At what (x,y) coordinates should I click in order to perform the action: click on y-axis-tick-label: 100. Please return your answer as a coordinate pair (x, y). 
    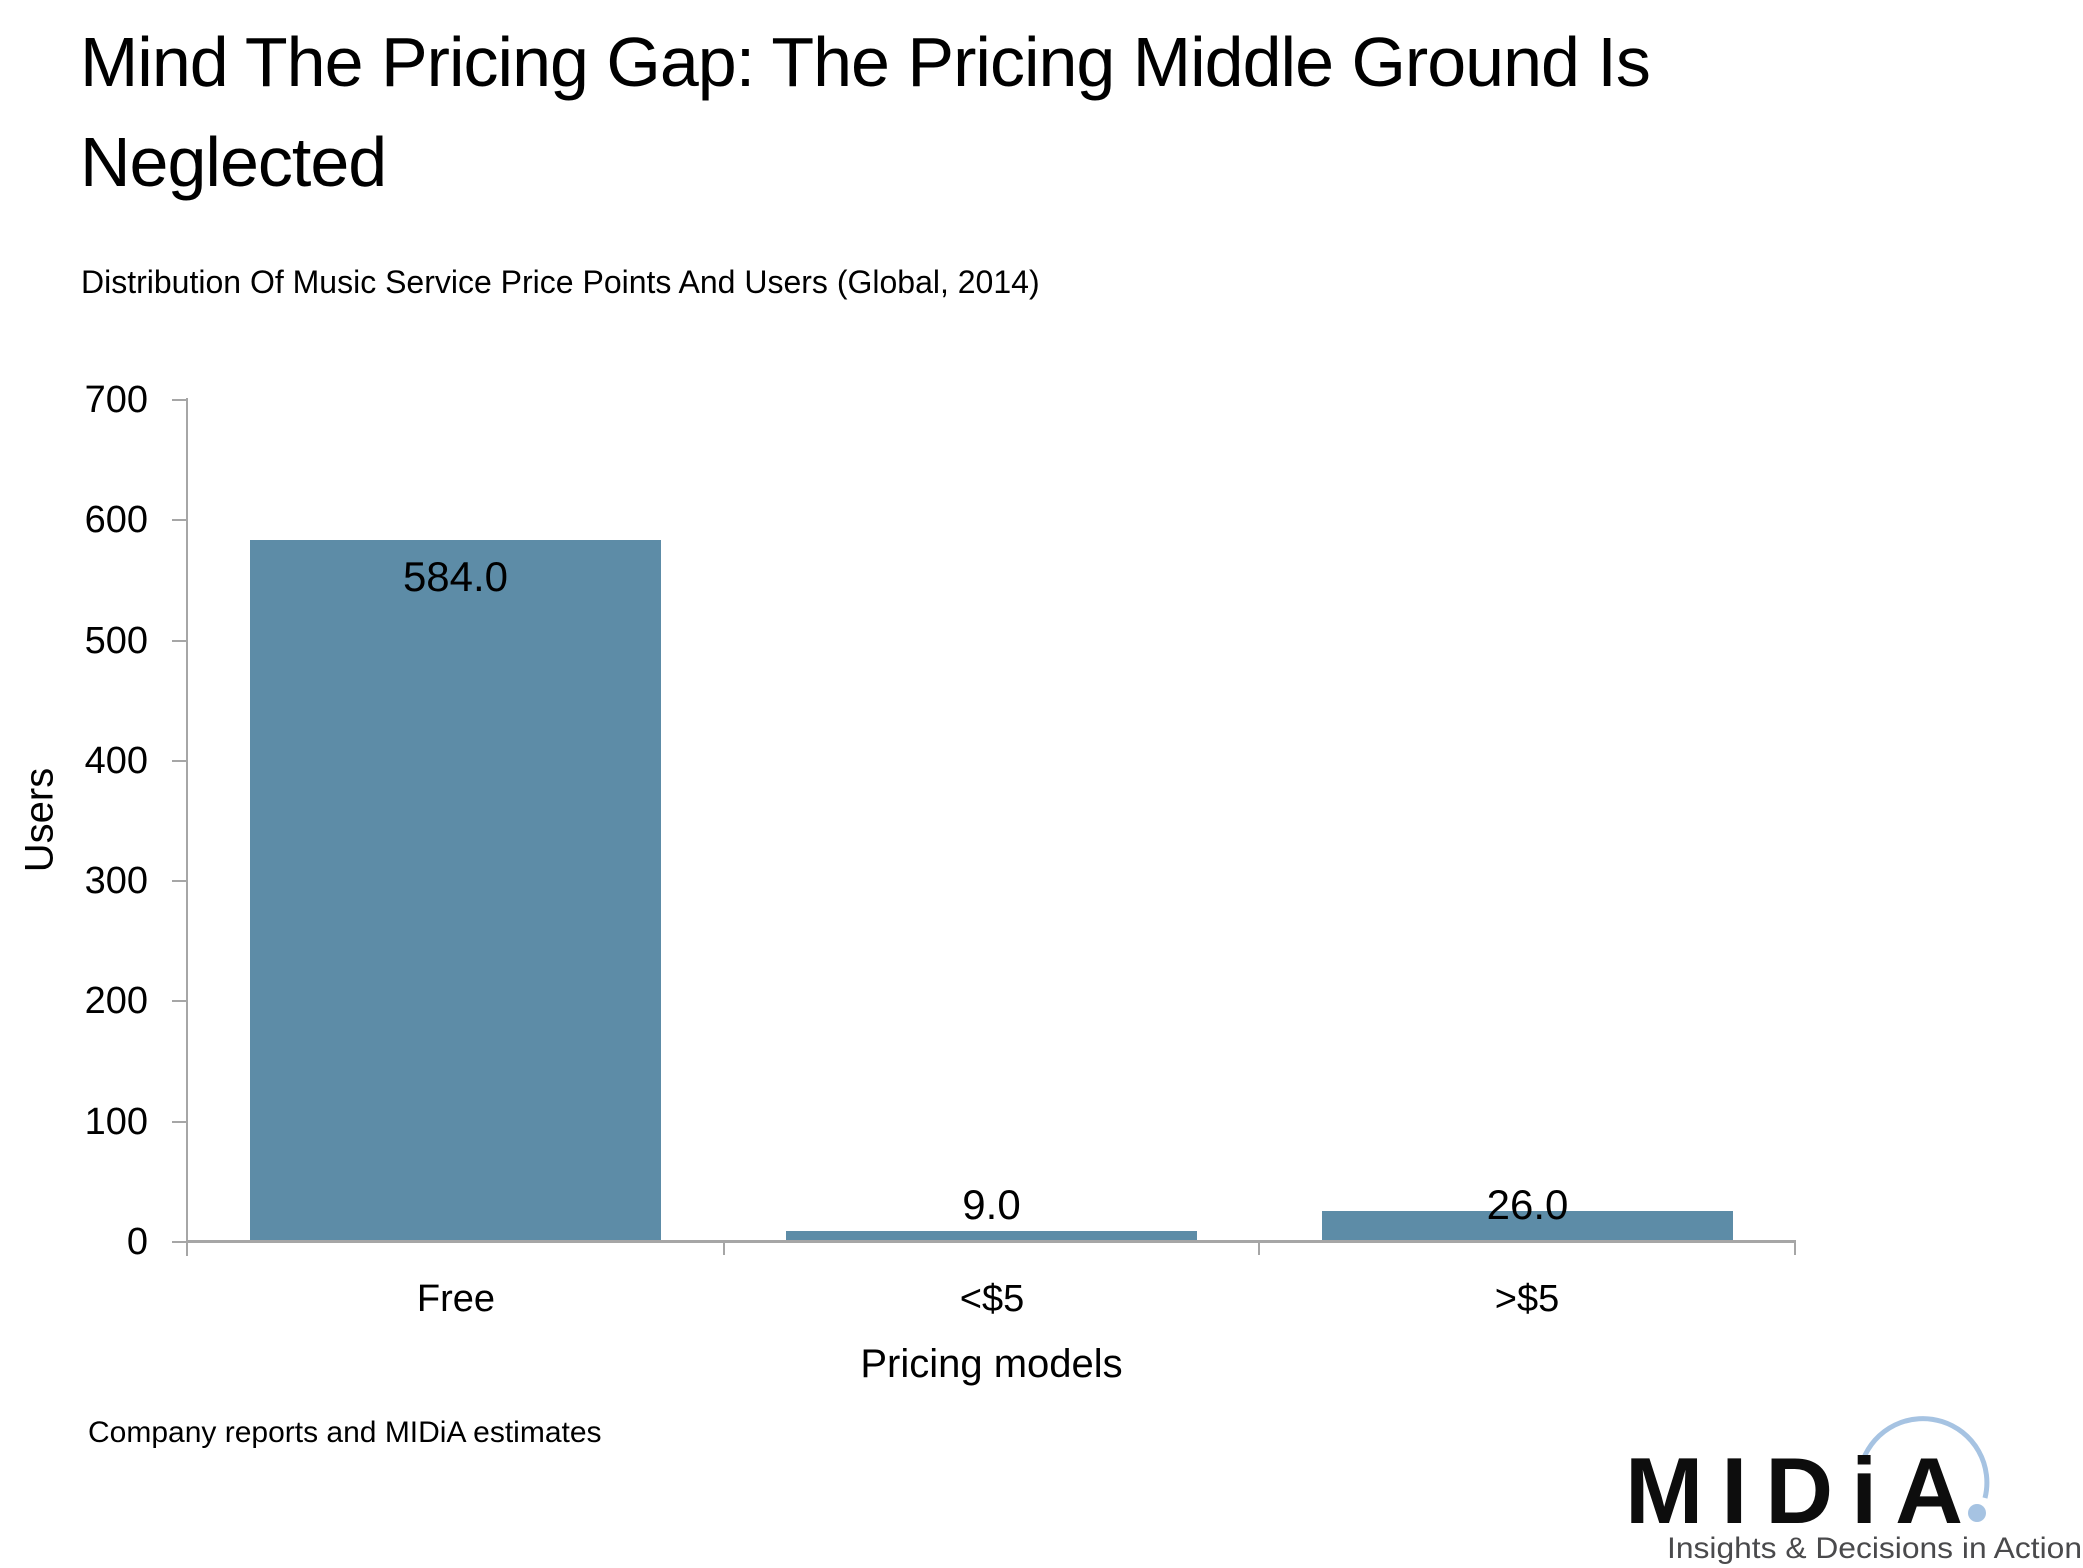
    Looking at the image, I should click on (116, 1121).